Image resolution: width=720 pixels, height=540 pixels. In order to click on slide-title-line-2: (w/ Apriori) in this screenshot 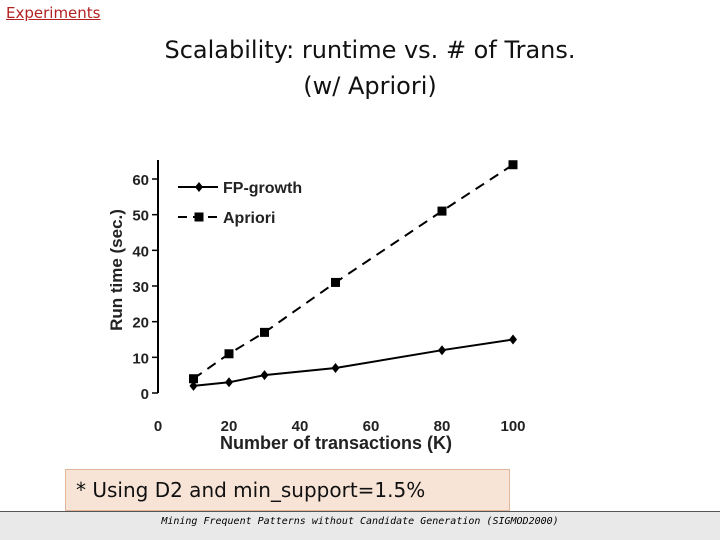, I will do `click(370, 86)`.